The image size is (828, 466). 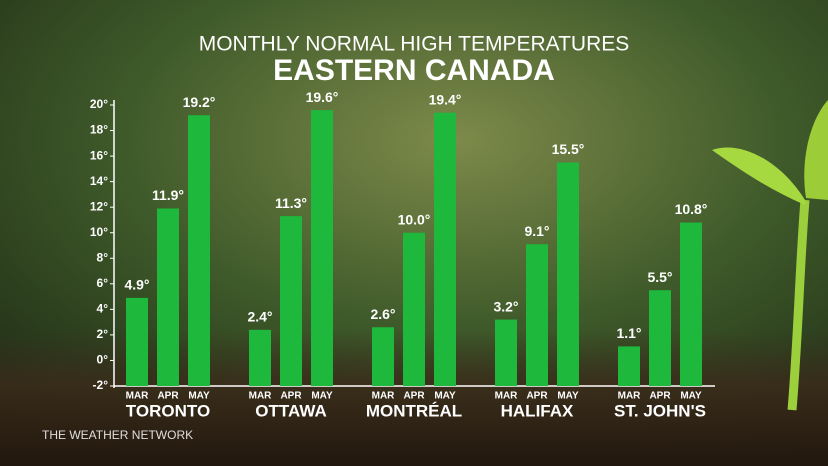 What do you see at coordinates (101, 385) in the screenshot?
I see `y-tick-label: -2°` at bounding box center [101, 385].